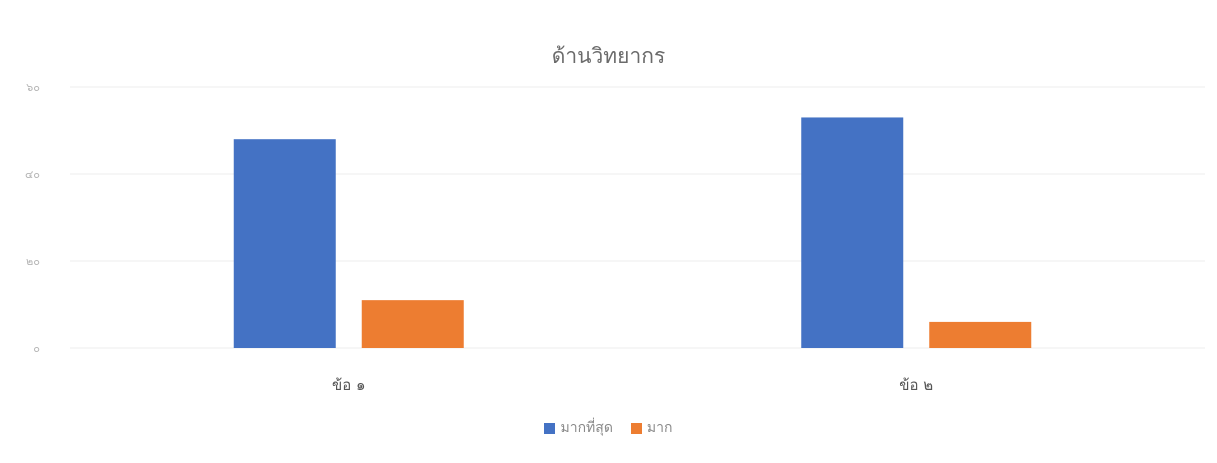  Describe the element at coordinates (916, 385) in the screenshot. I see `x-category-label: ข้อ ๒` at that location.